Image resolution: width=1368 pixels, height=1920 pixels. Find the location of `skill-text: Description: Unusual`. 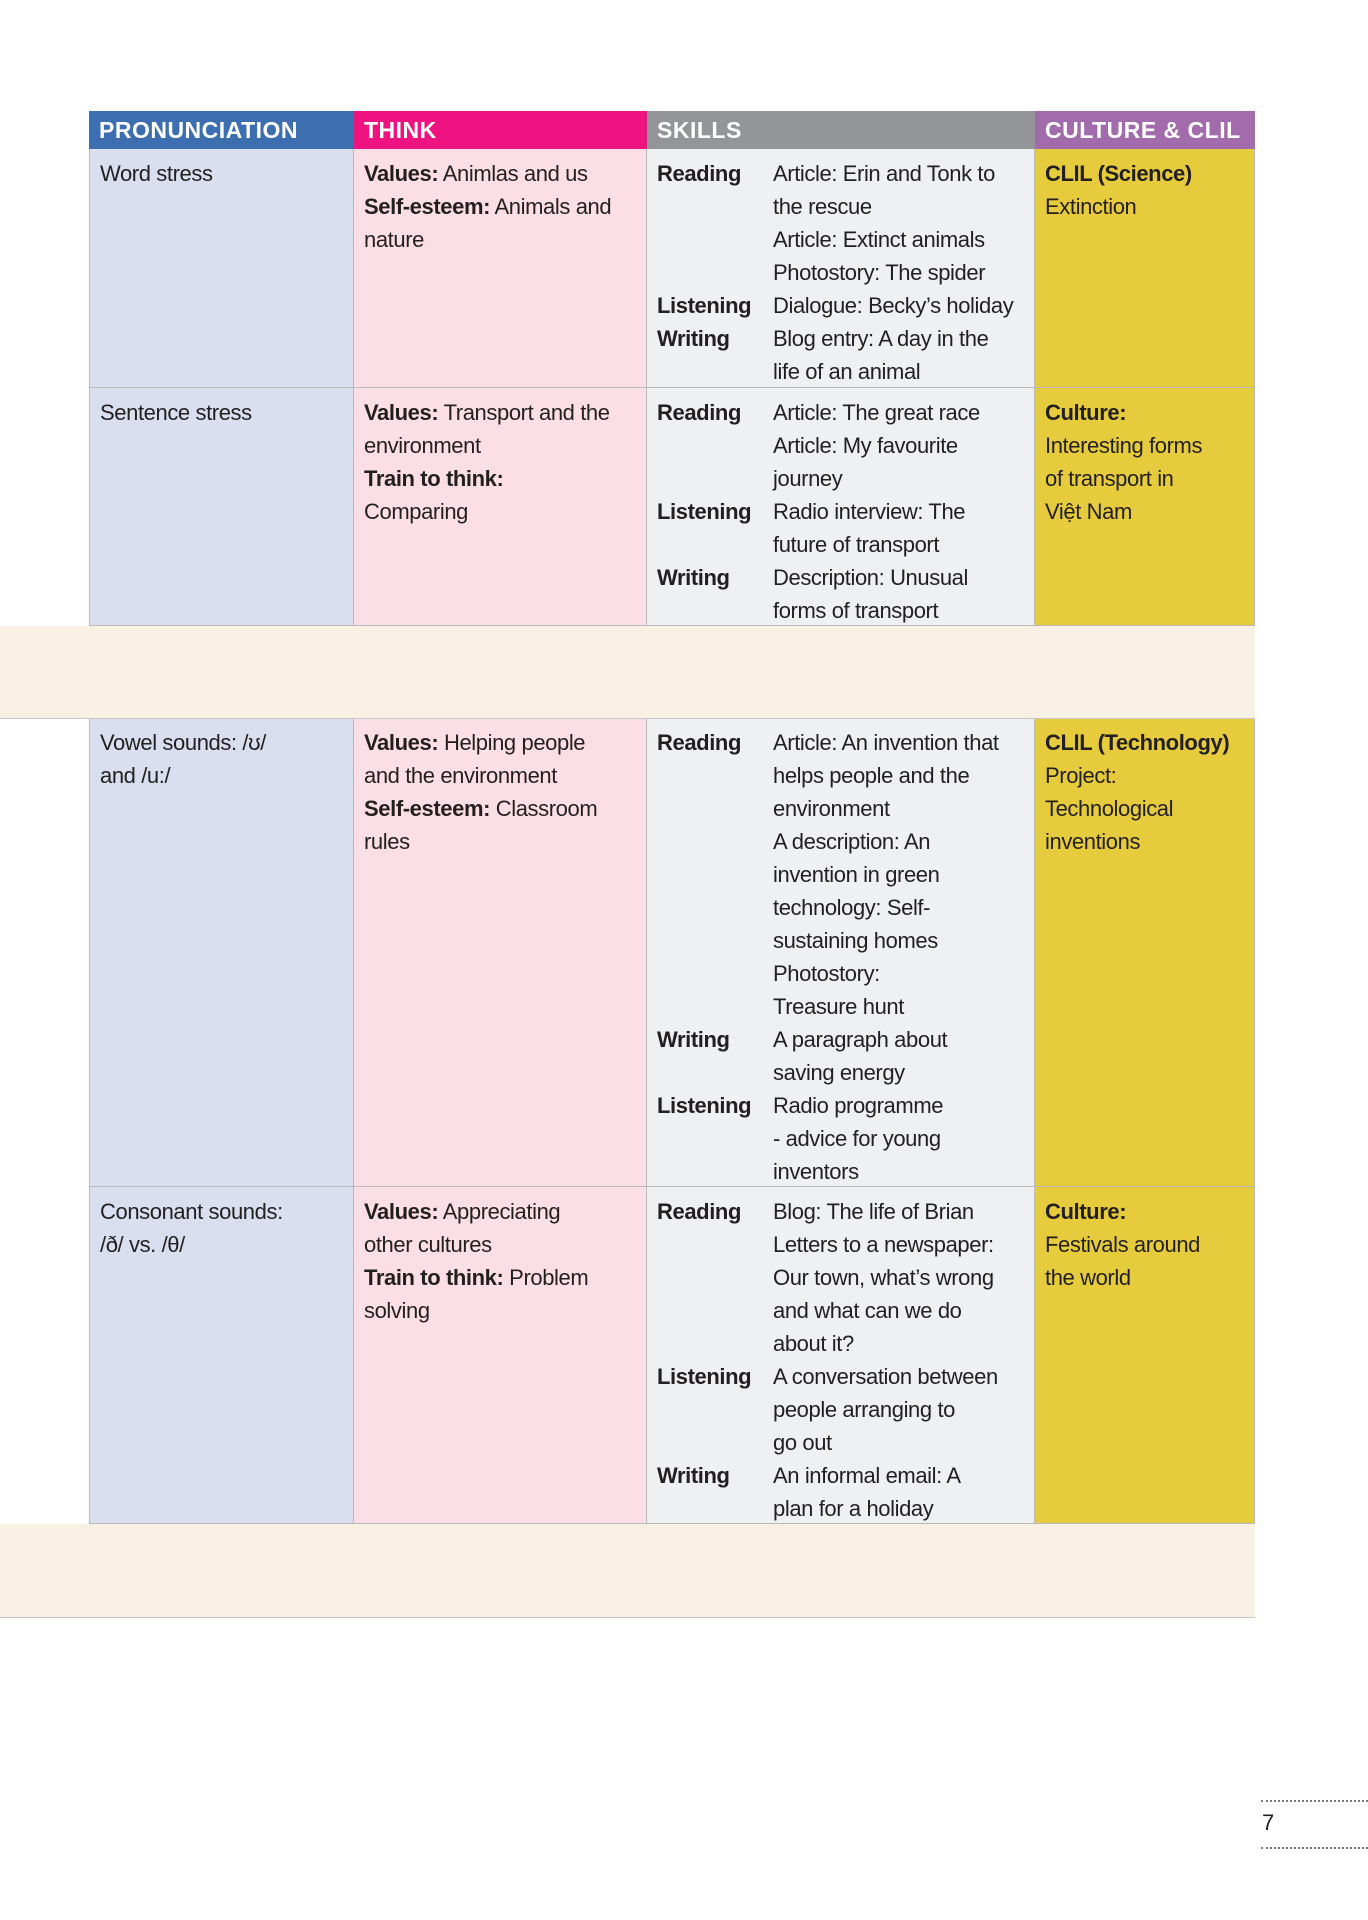

skill-text: Description: Unusual is located at coordinates (870, 577).